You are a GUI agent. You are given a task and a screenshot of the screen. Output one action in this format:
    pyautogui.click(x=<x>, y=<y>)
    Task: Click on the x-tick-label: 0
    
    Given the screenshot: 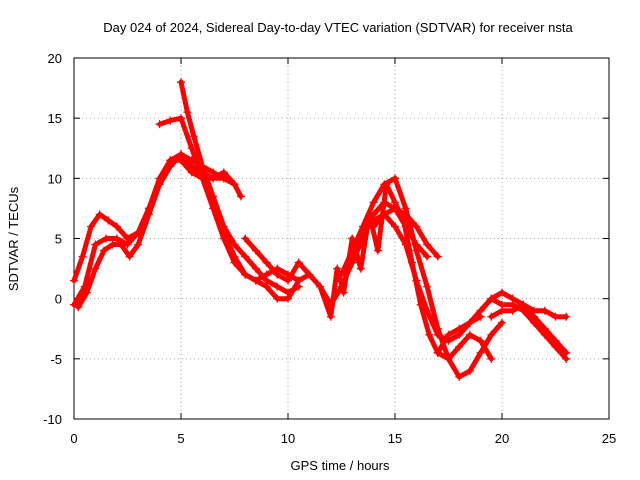 What is the action you would take?
    pyautogui.click(x=73, y=438)
    